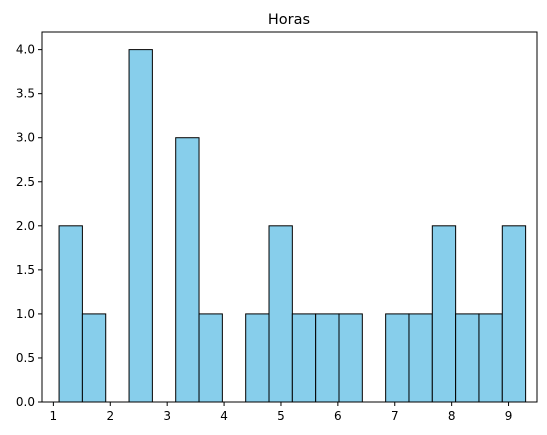 This screenshot has width=547, height=435. What do you see at coordinates (25, 182) in the screenshot?
I see `y-tick-label: 2.5` at bounding box center [25, 182].